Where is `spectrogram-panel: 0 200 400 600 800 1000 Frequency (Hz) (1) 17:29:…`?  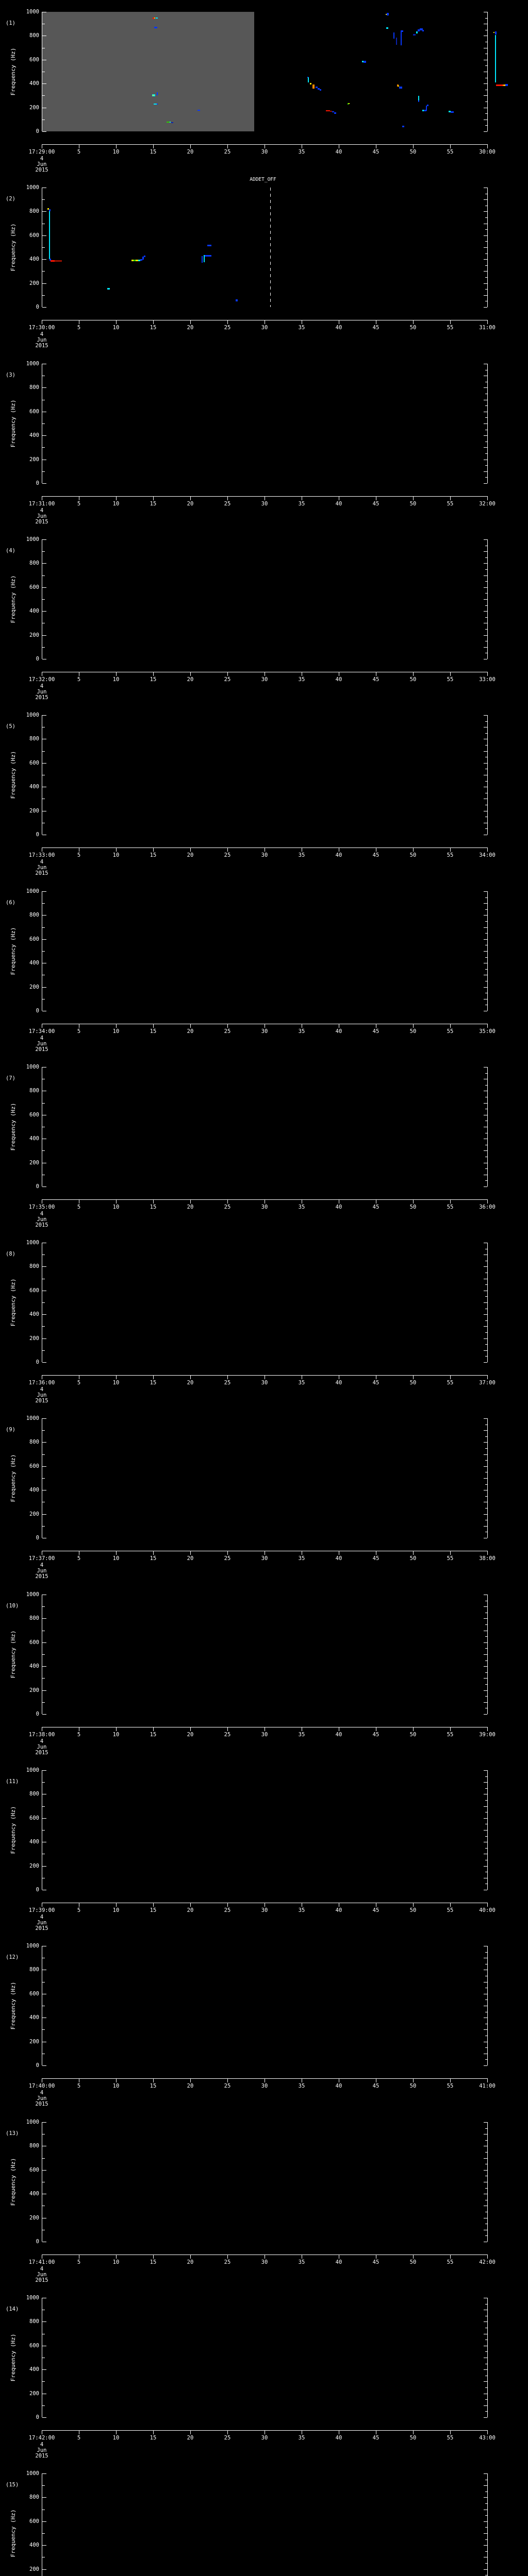 spectrogram-panel: 0 200 400 600 800 1000 Frequency (Hz) (1) 17:29:… is located at coordinates (264, 88).